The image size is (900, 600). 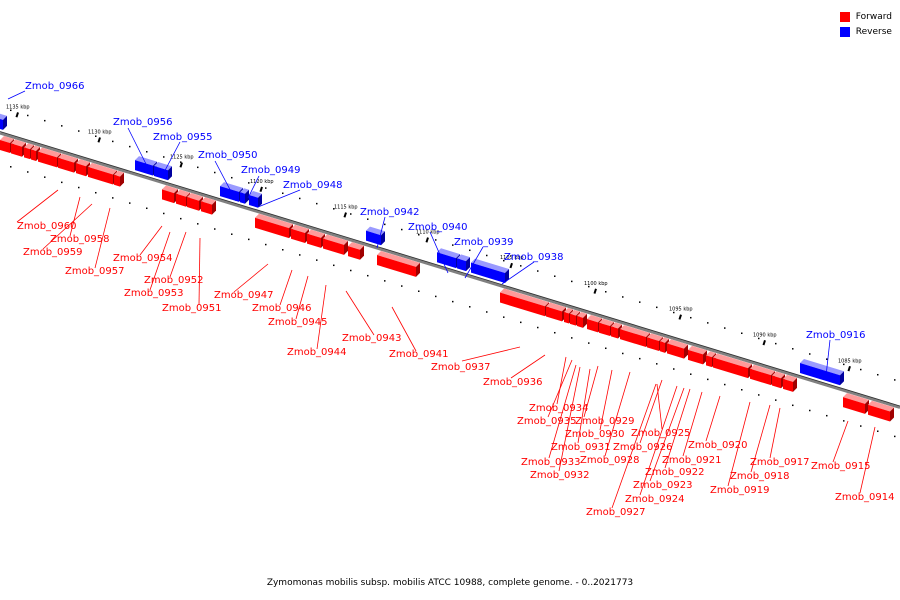 I want to click on tick-label: 1135 kbp, so click(x=18, y=107).